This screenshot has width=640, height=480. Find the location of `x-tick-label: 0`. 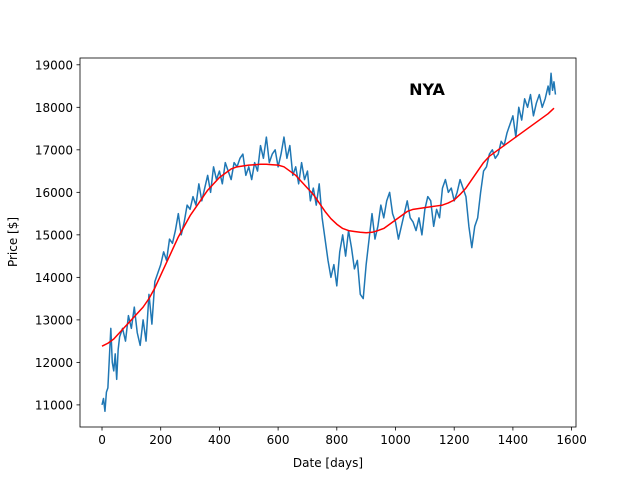

x-tick-label: 0 is located at coordinates (102, 440).